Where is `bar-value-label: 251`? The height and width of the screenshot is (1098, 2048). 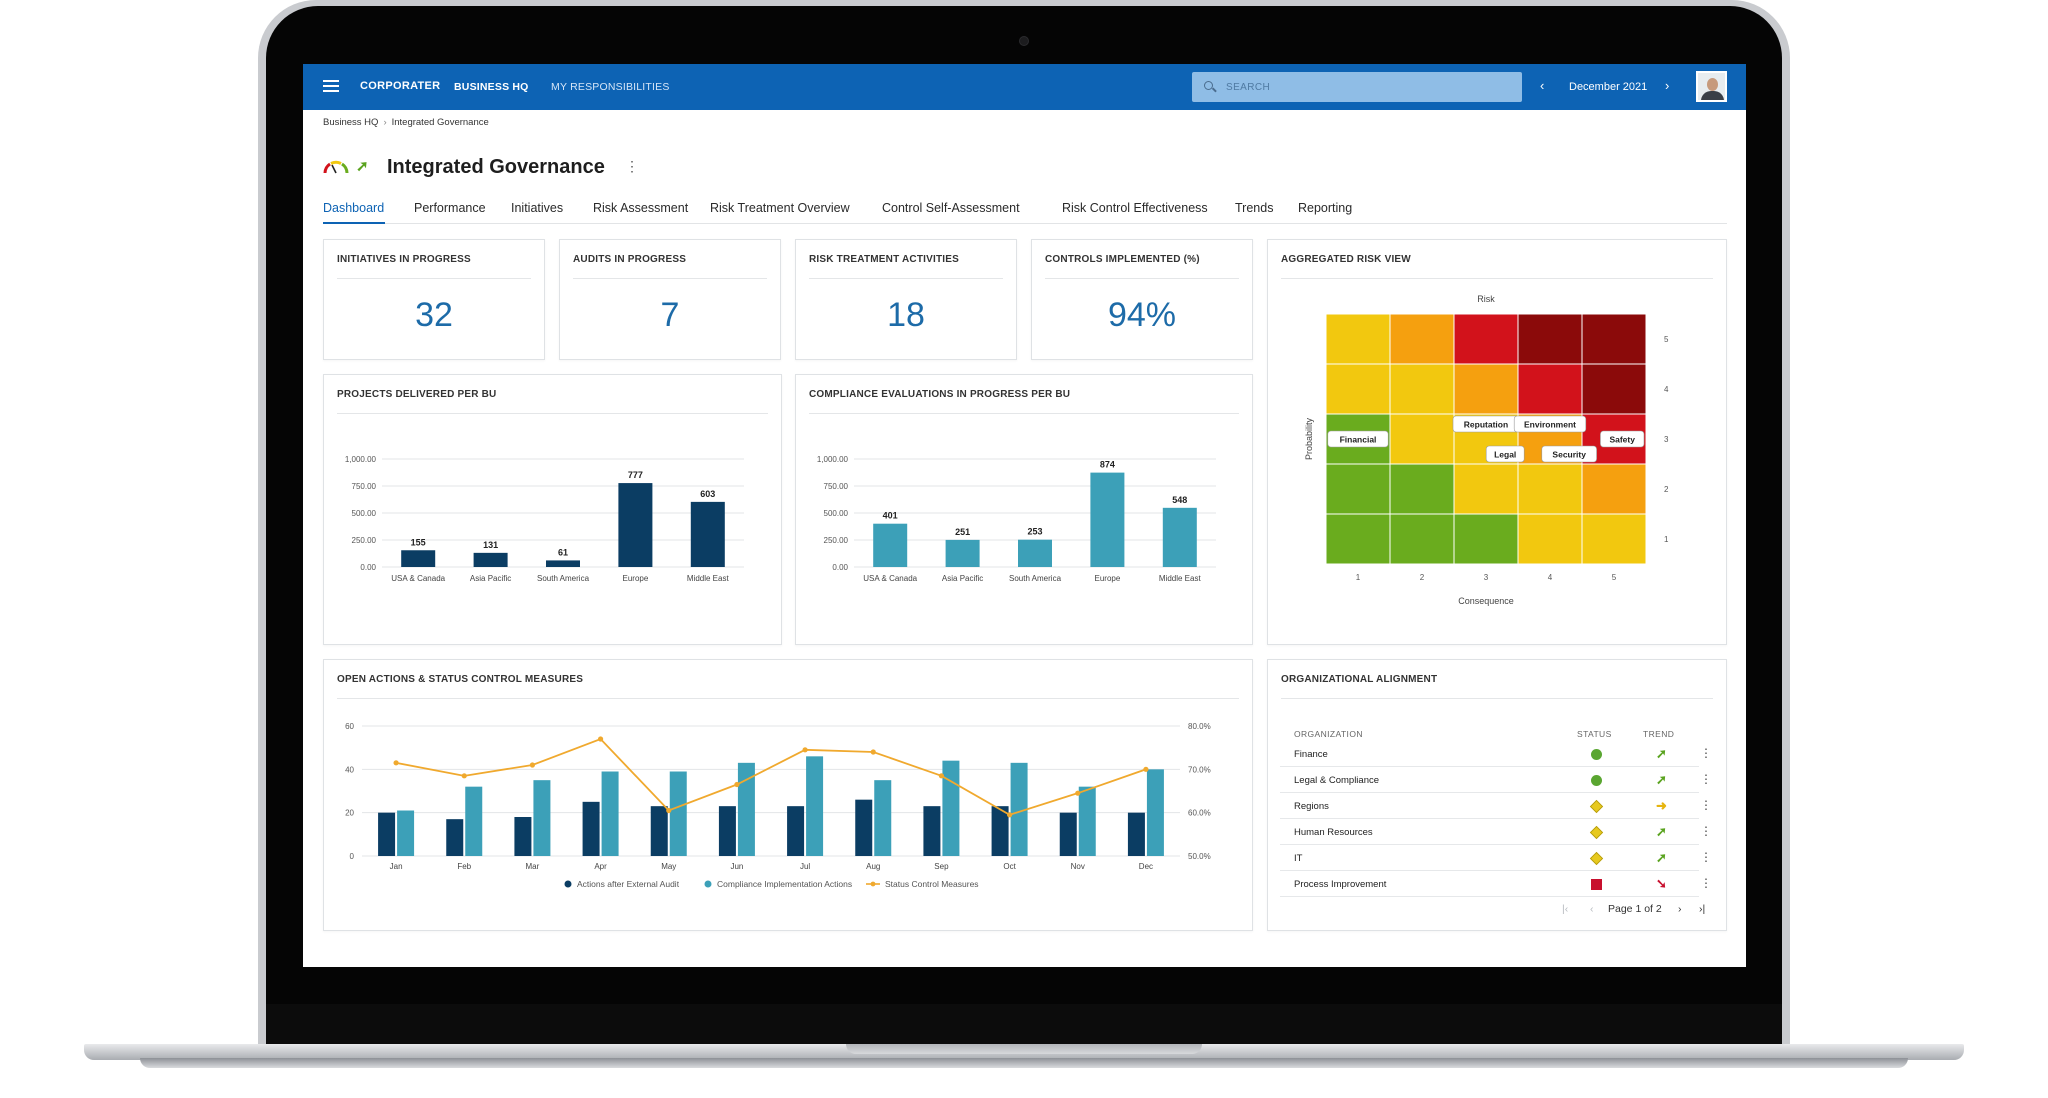
bar-value-label: 251 is located at coordinates (962, 532).